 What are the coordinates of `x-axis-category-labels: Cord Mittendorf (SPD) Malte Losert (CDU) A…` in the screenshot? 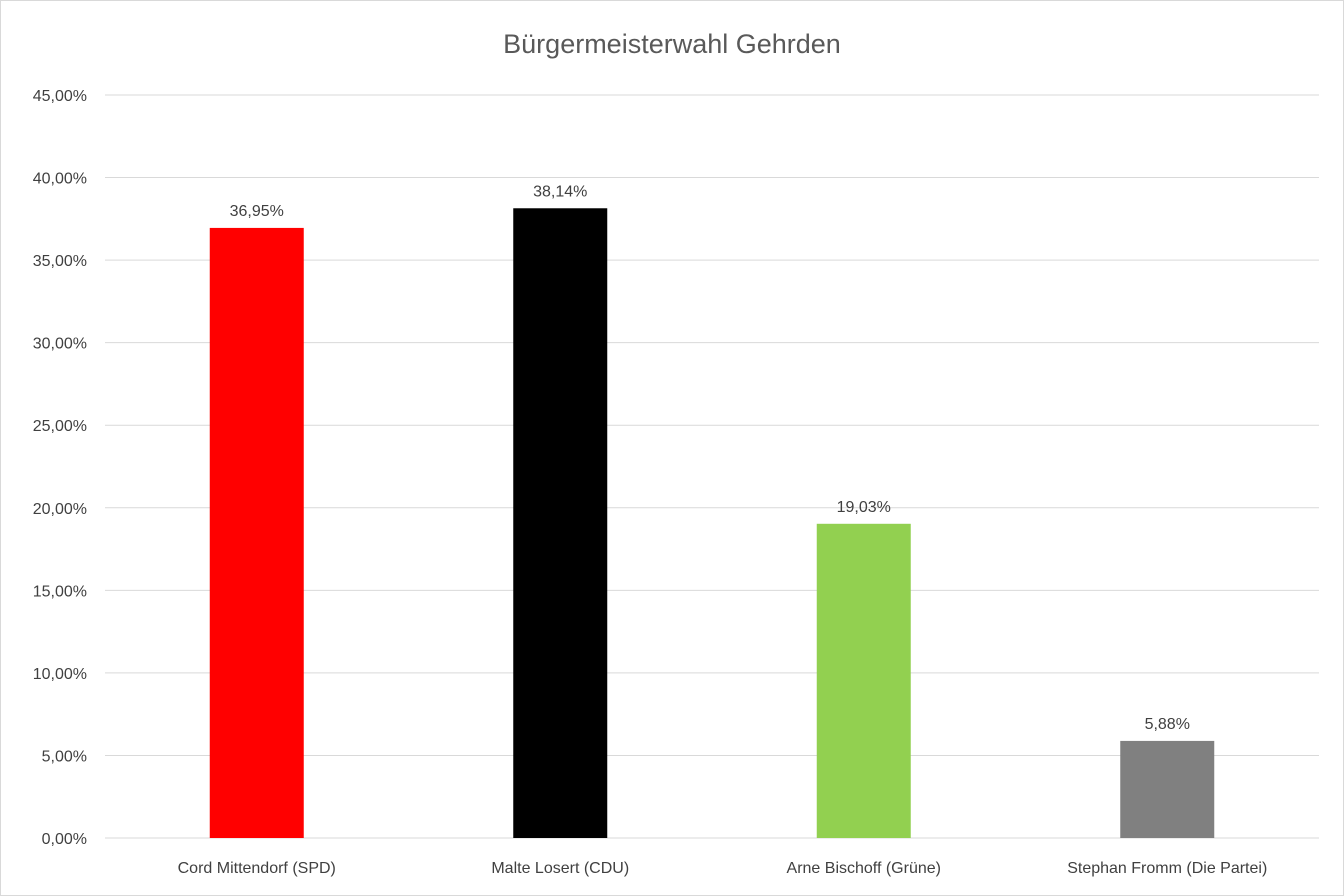 It's located at (723, 868).